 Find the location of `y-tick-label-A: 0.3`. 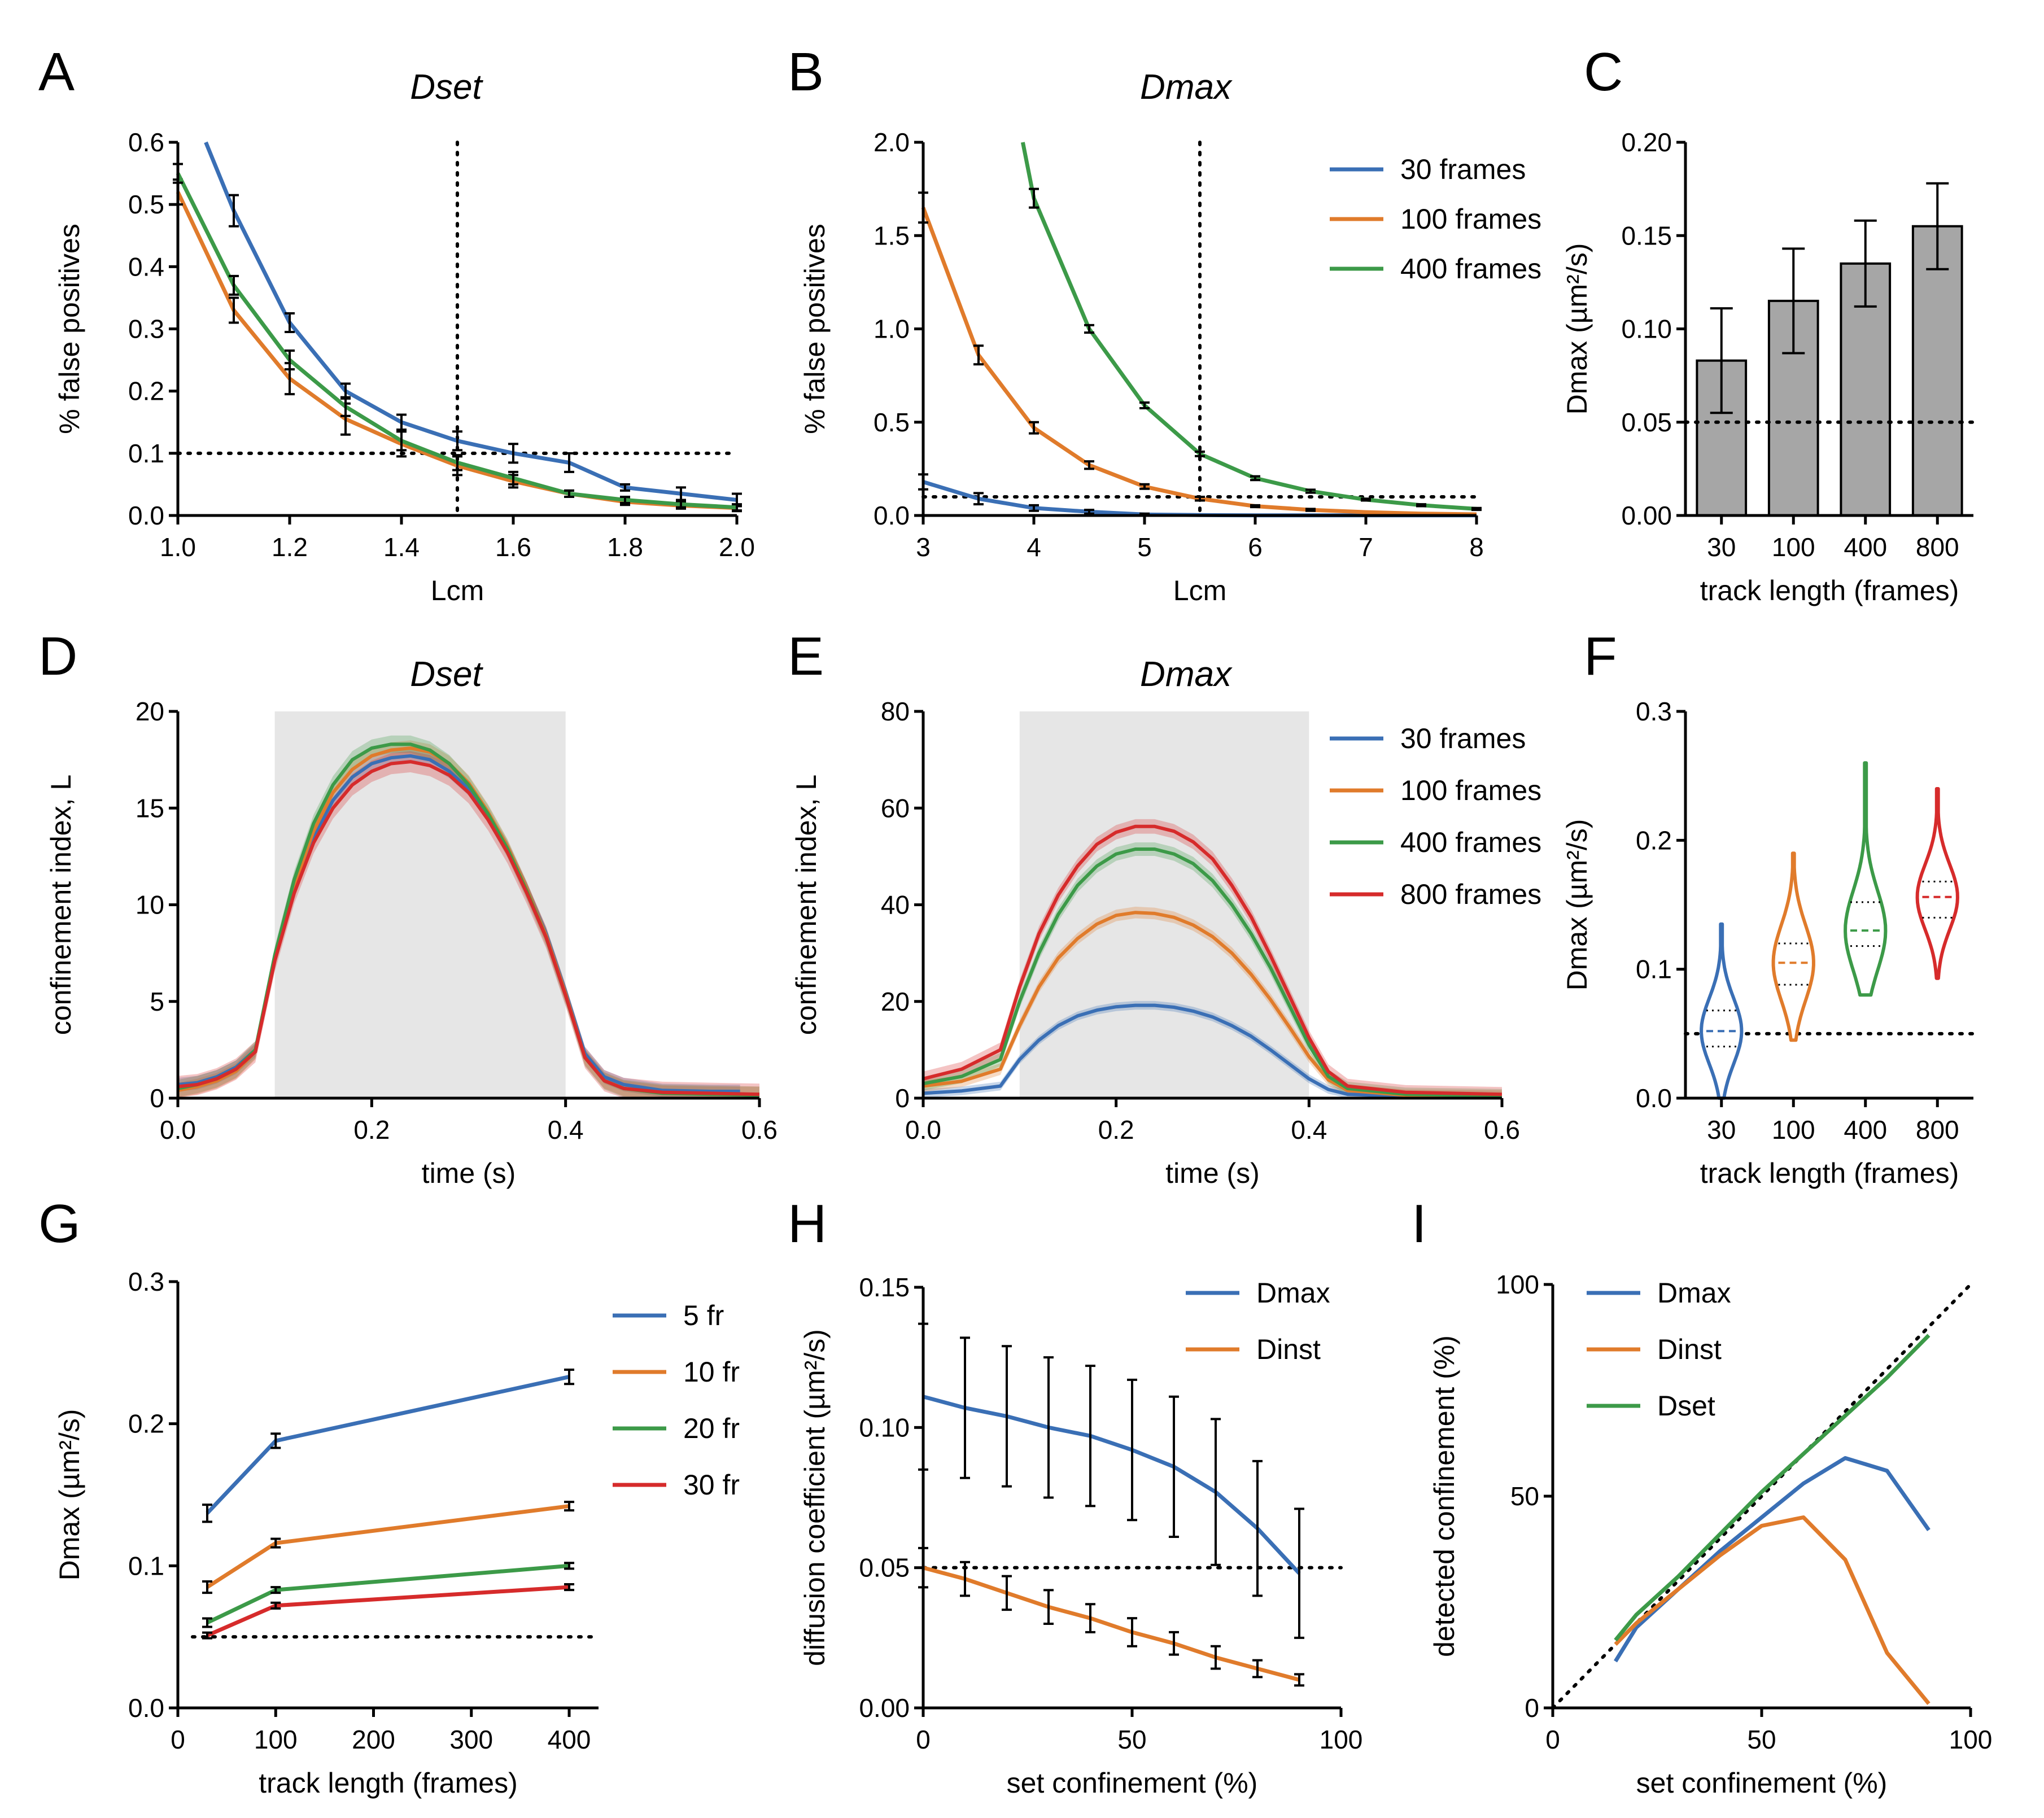

y-tick-label-A: 0.3 is located at coordinates (146, 329).